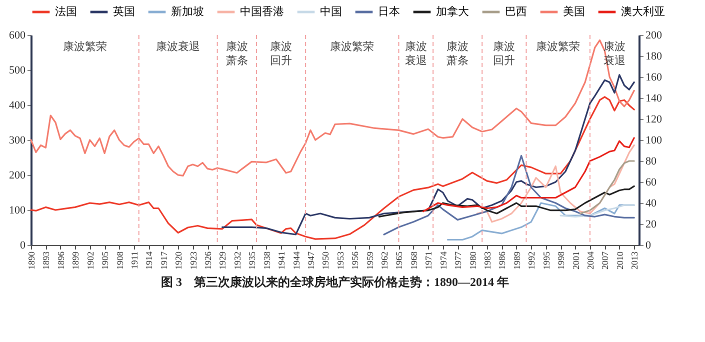 The height and width of the screenshot is (342, 705). I want to click on legend-label: 英国, so click(124, 11).